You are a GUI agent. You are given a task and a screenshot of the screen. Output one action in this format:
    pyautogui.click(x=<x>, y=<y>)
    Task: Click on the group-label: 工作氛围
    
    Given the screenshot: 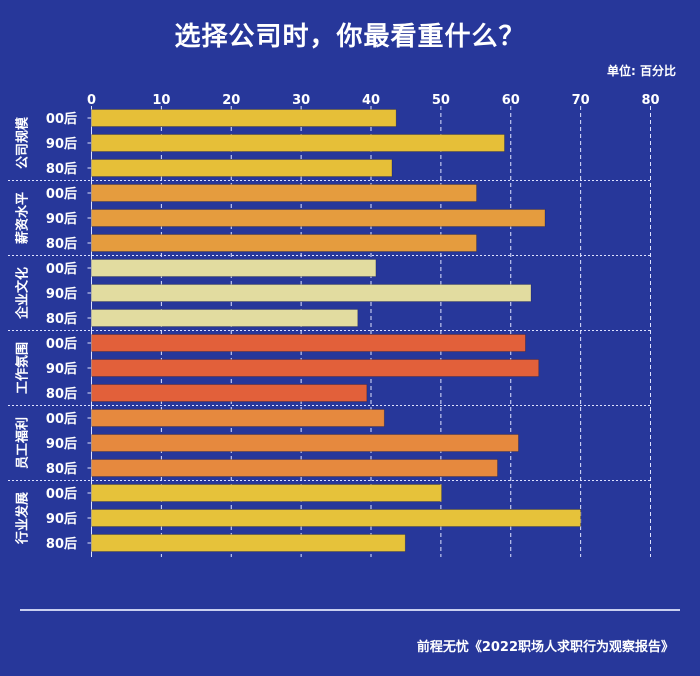 What is the action you would take?
    pyautogui.click(x=23, y=368)
    